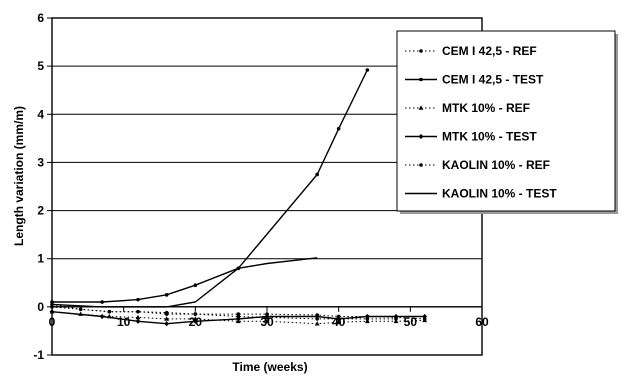 The width and height of the screenshot is (623, 377). What do you see at coordinates (496, 165) in the screenshot?
I see `legend-label: KAOLIN 10% - REF` at bounding box center [496, 165].